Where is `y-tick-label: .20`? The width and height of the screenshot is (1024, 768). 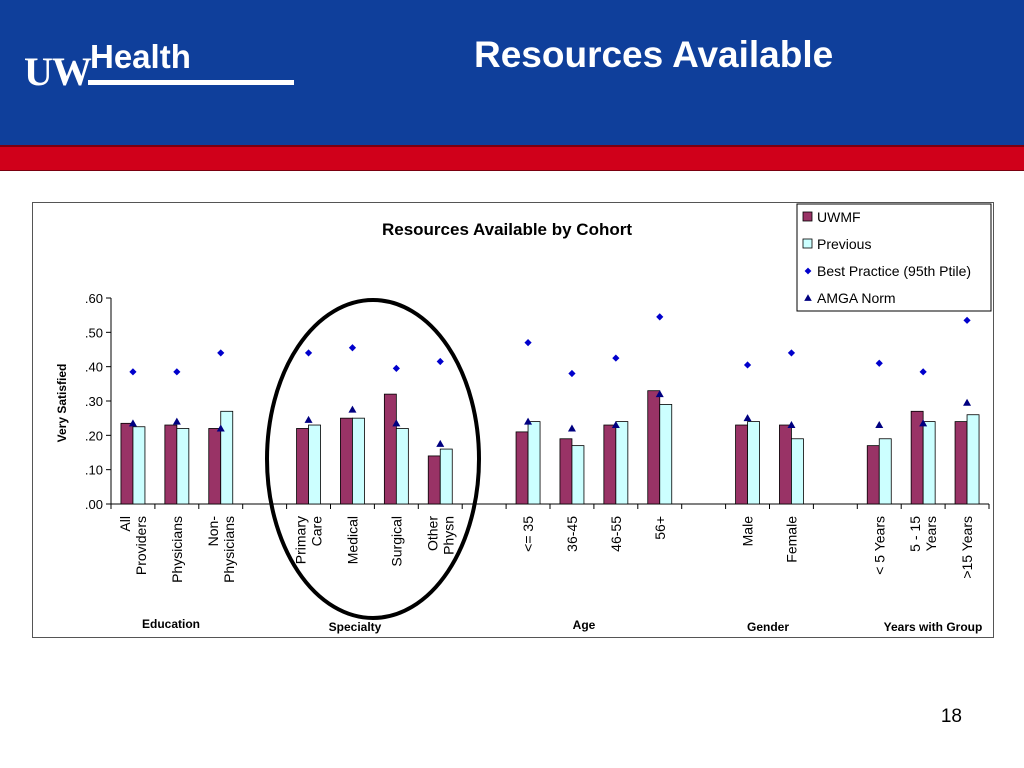 y-tick-label: .20 is located at coordinates (94, 435).